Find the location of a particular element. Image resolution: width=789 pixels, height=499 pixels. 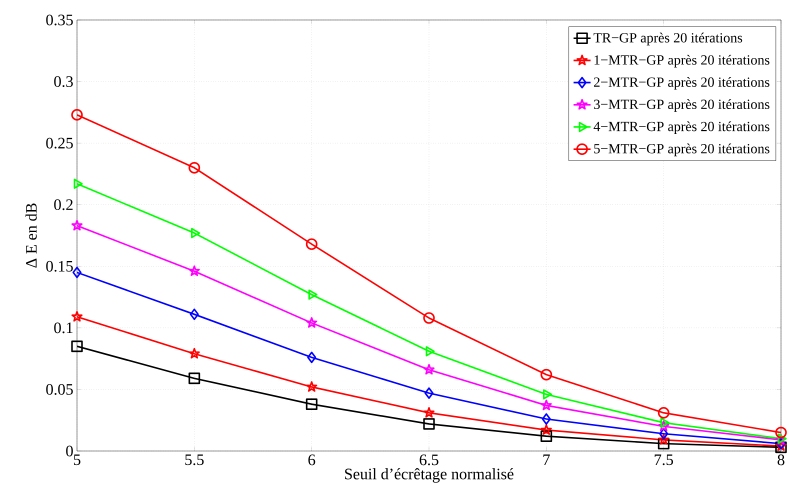

legend-label: 4−MTR−GP après 20 itérations is located at coordinates (682, 127).